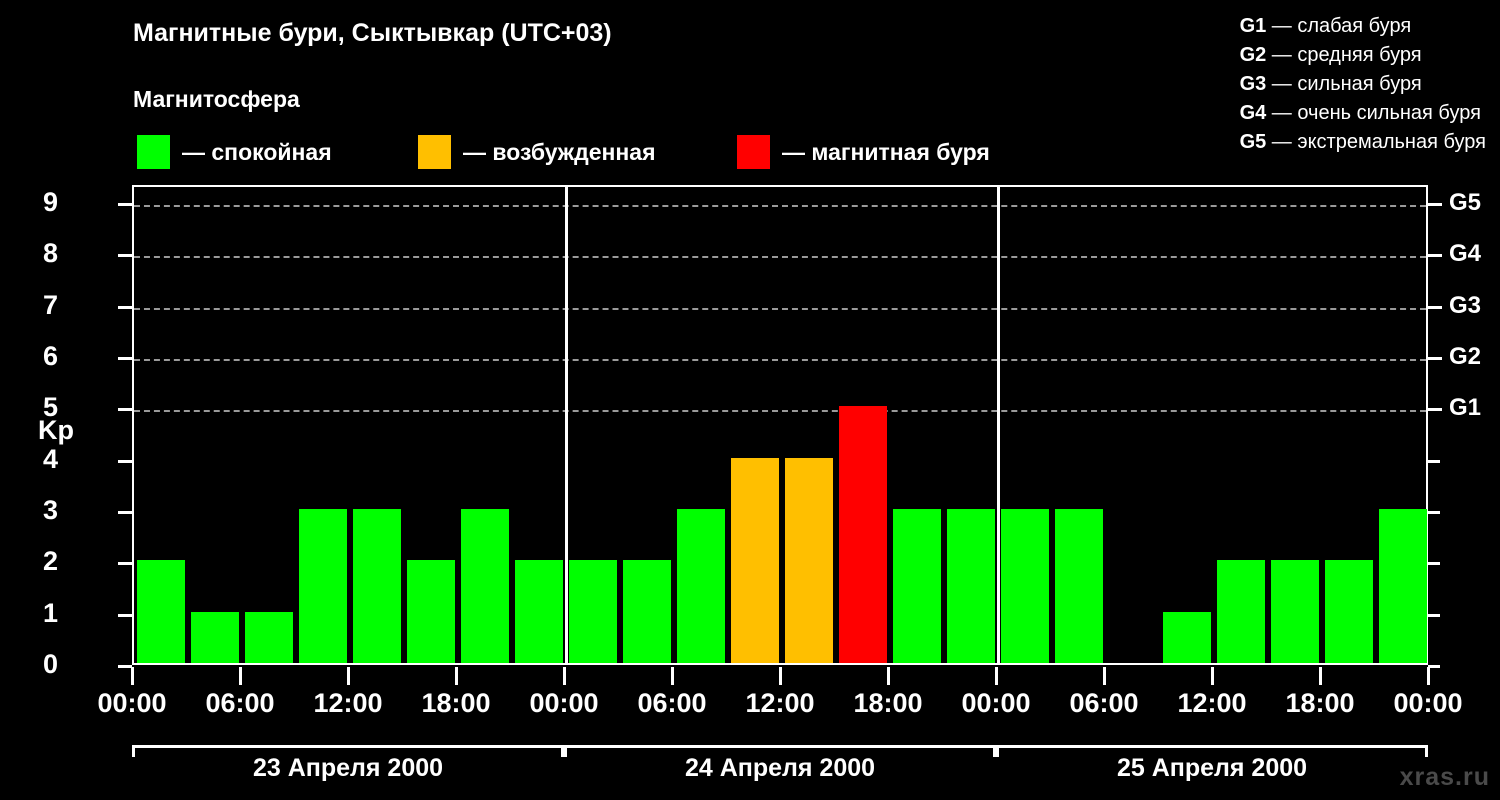 This screenshot has width=1500, height=800. I want to click on day-label-3: 25 Апреля 2000, so click(1212, 768).